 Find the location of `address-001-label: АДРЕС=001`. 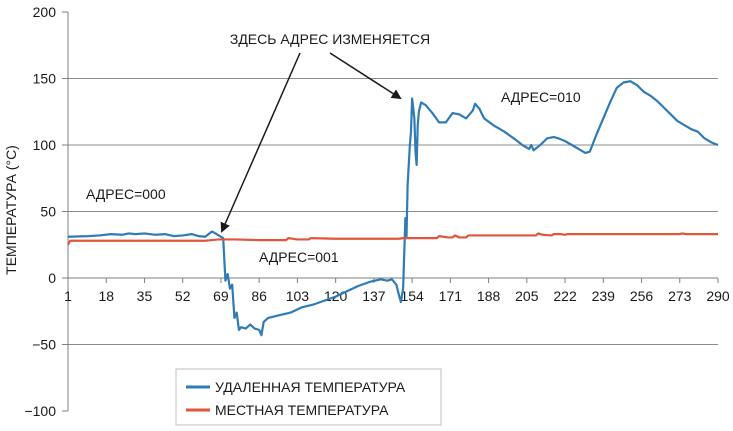

address-001-label: АДРЕС=001 is located at coordinates (299, 257).